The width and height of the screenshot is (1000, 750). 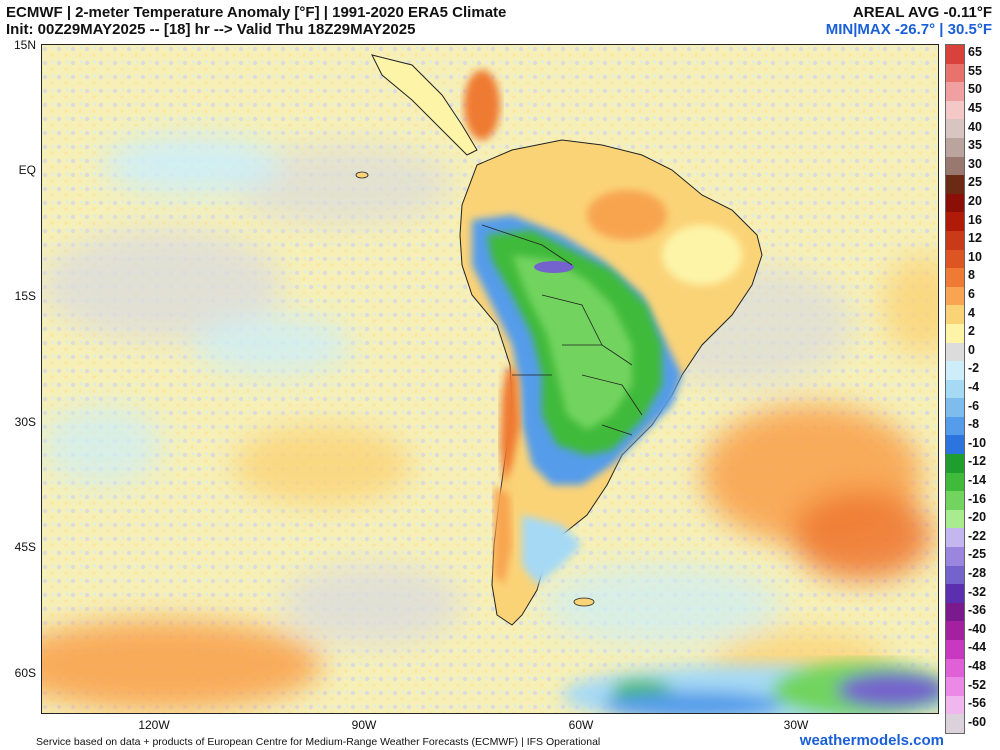 What do you see at coordinates (750, 687) in the screenshot?
I see `southern-cold-band` at bounding box center [750, 687].